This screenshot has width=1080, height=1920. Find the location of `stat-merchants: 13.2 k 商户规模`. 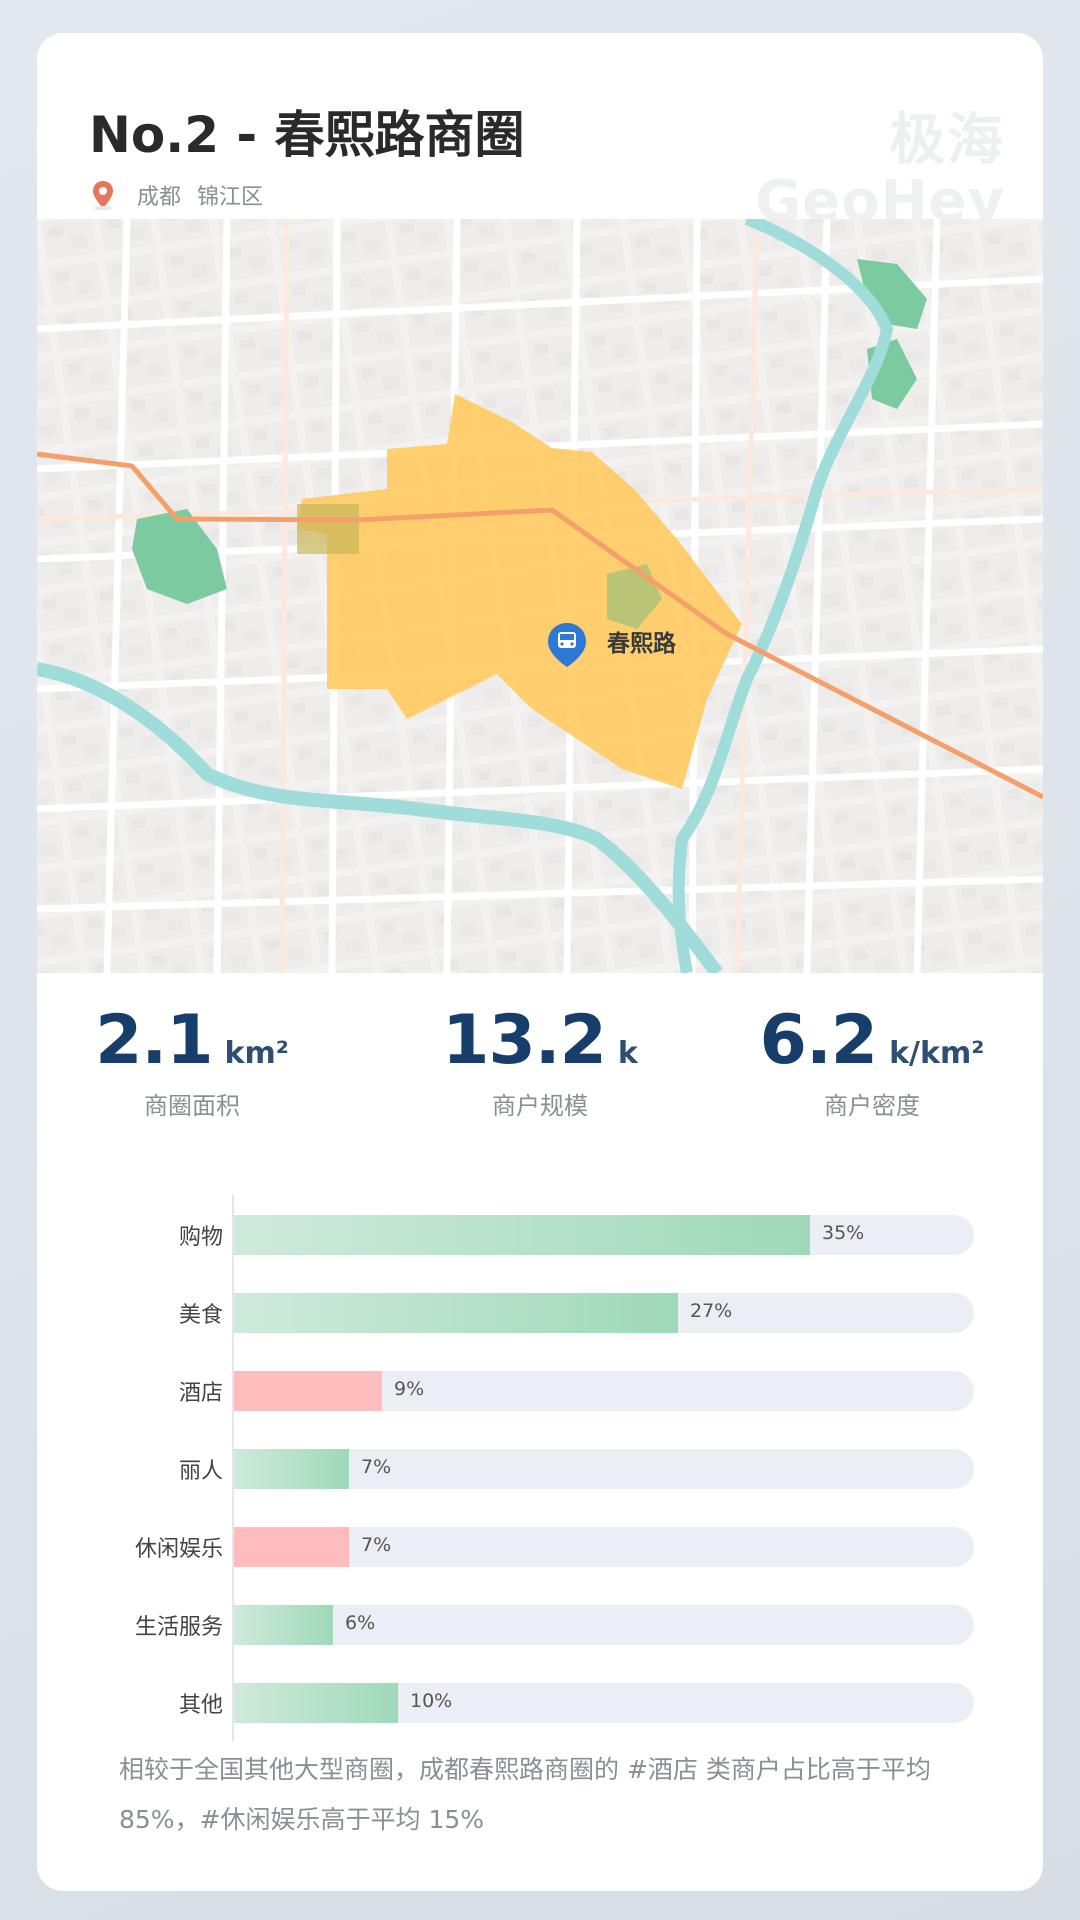

stat-merchants: 13.2 k 商户规模 is located at coordinates (540, 1061).